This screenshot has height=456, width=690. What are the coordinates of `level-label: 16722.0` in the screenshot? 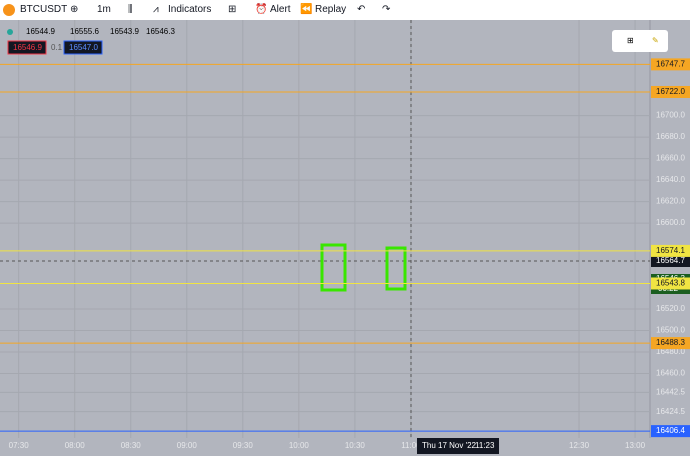 It's located at (670, 91).